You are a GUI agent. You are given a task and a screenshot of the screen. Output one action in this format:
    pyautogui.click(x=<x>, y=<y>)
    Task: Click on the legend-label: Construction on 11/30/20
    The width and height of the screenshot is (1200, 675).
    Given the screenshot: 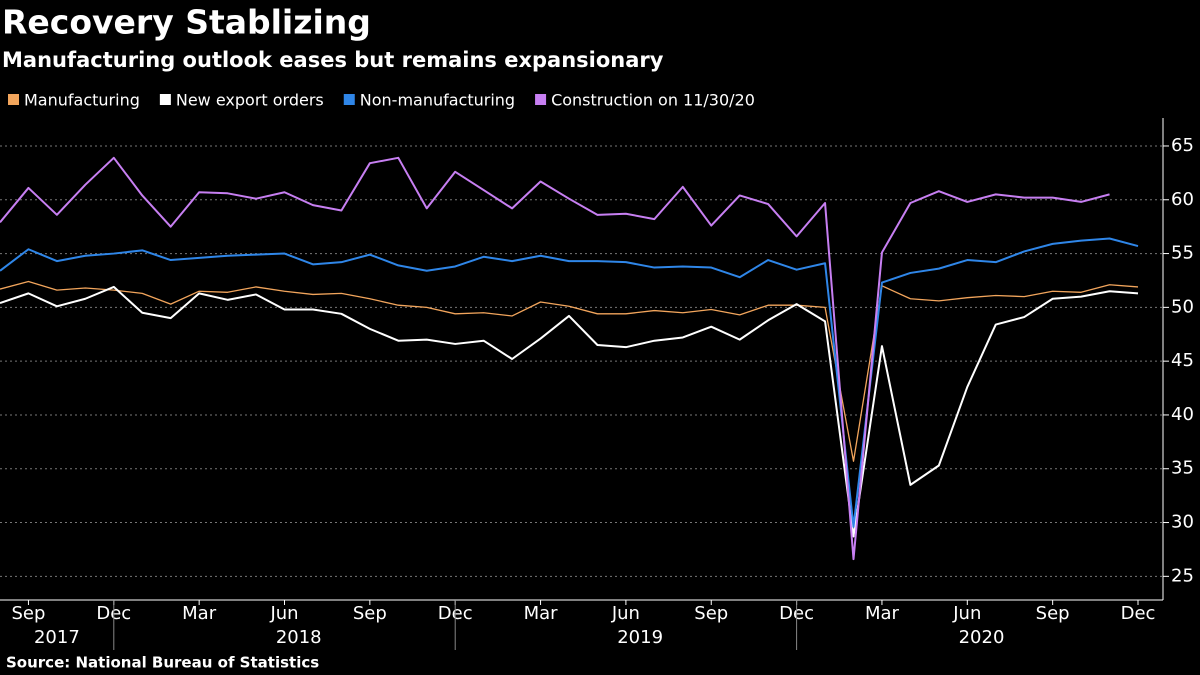 What is the action you would take?
    pyautogui.click(x=653, y=100)
    